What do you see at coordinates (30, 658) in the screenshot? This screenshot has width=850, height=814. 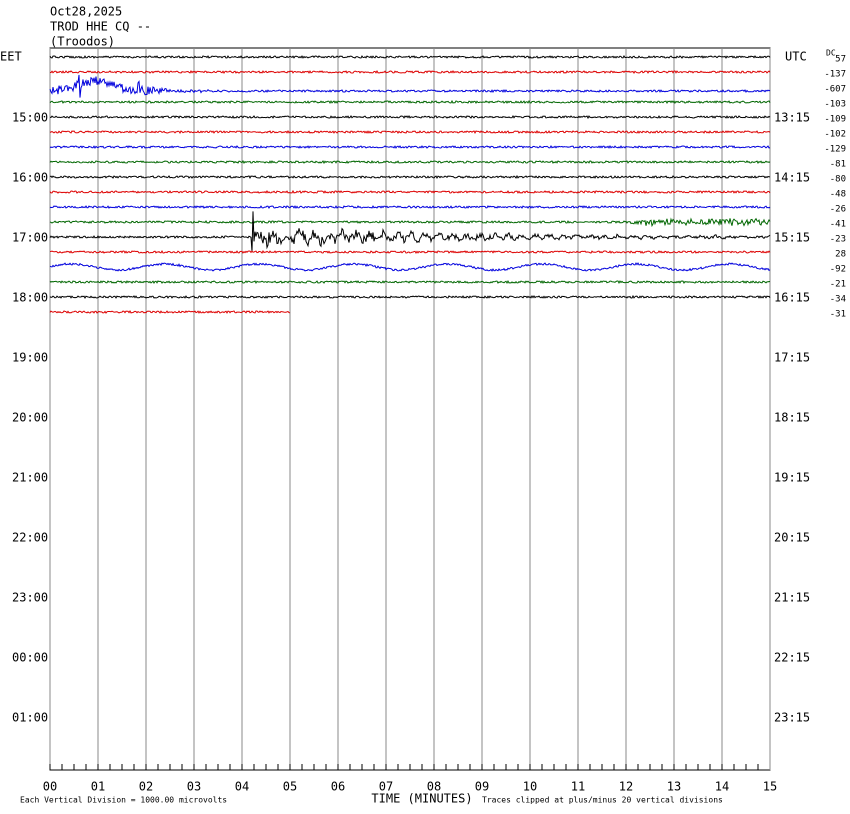 I see `left-hour-label: 00:00` at bounding box center [30, 658].